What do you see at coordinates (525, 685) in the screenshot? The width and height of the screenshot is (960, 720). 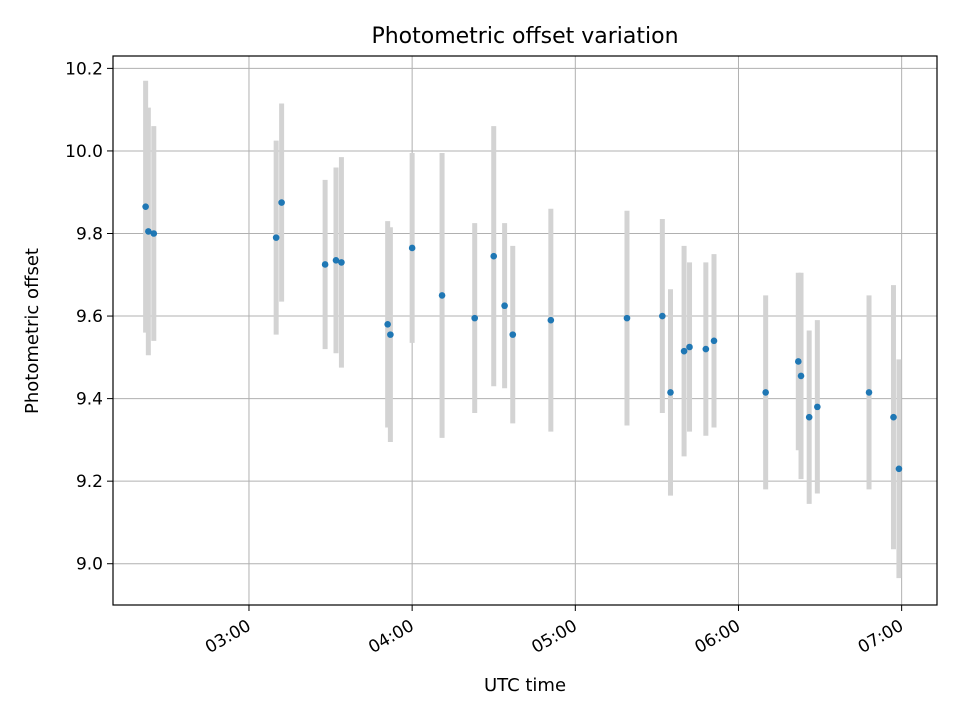 I see `x-axis-label: UTC time` at bounding box center [525, 685].